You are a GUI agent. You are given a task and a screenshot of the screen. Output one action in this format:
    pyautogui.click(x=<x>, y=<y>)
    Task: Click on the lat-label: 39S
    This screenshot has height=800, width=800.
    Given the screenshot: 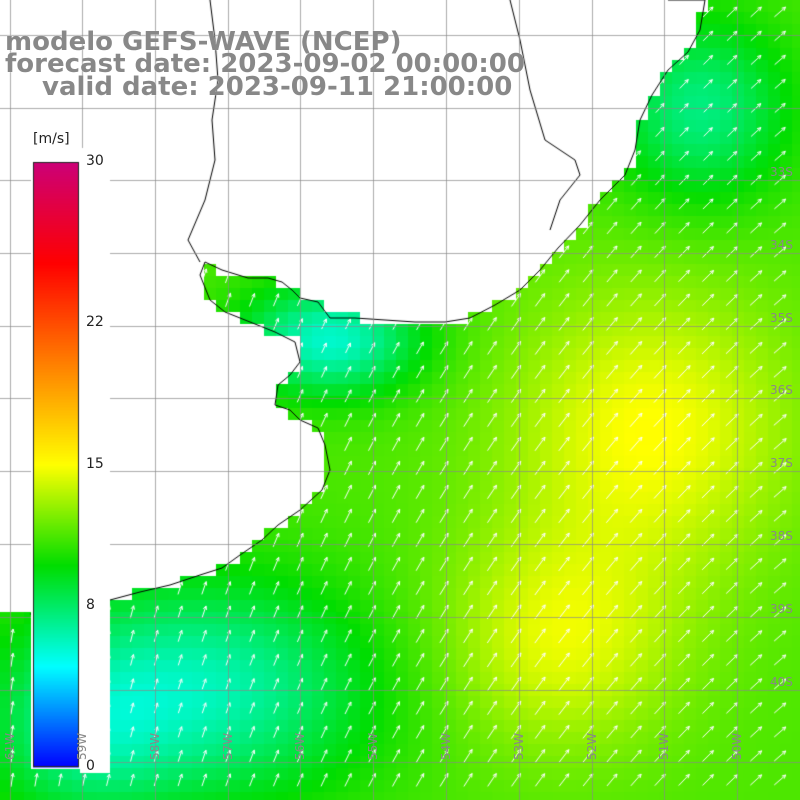 What is the action you would take?
    pyautogui.click(x=781, y=609)
    